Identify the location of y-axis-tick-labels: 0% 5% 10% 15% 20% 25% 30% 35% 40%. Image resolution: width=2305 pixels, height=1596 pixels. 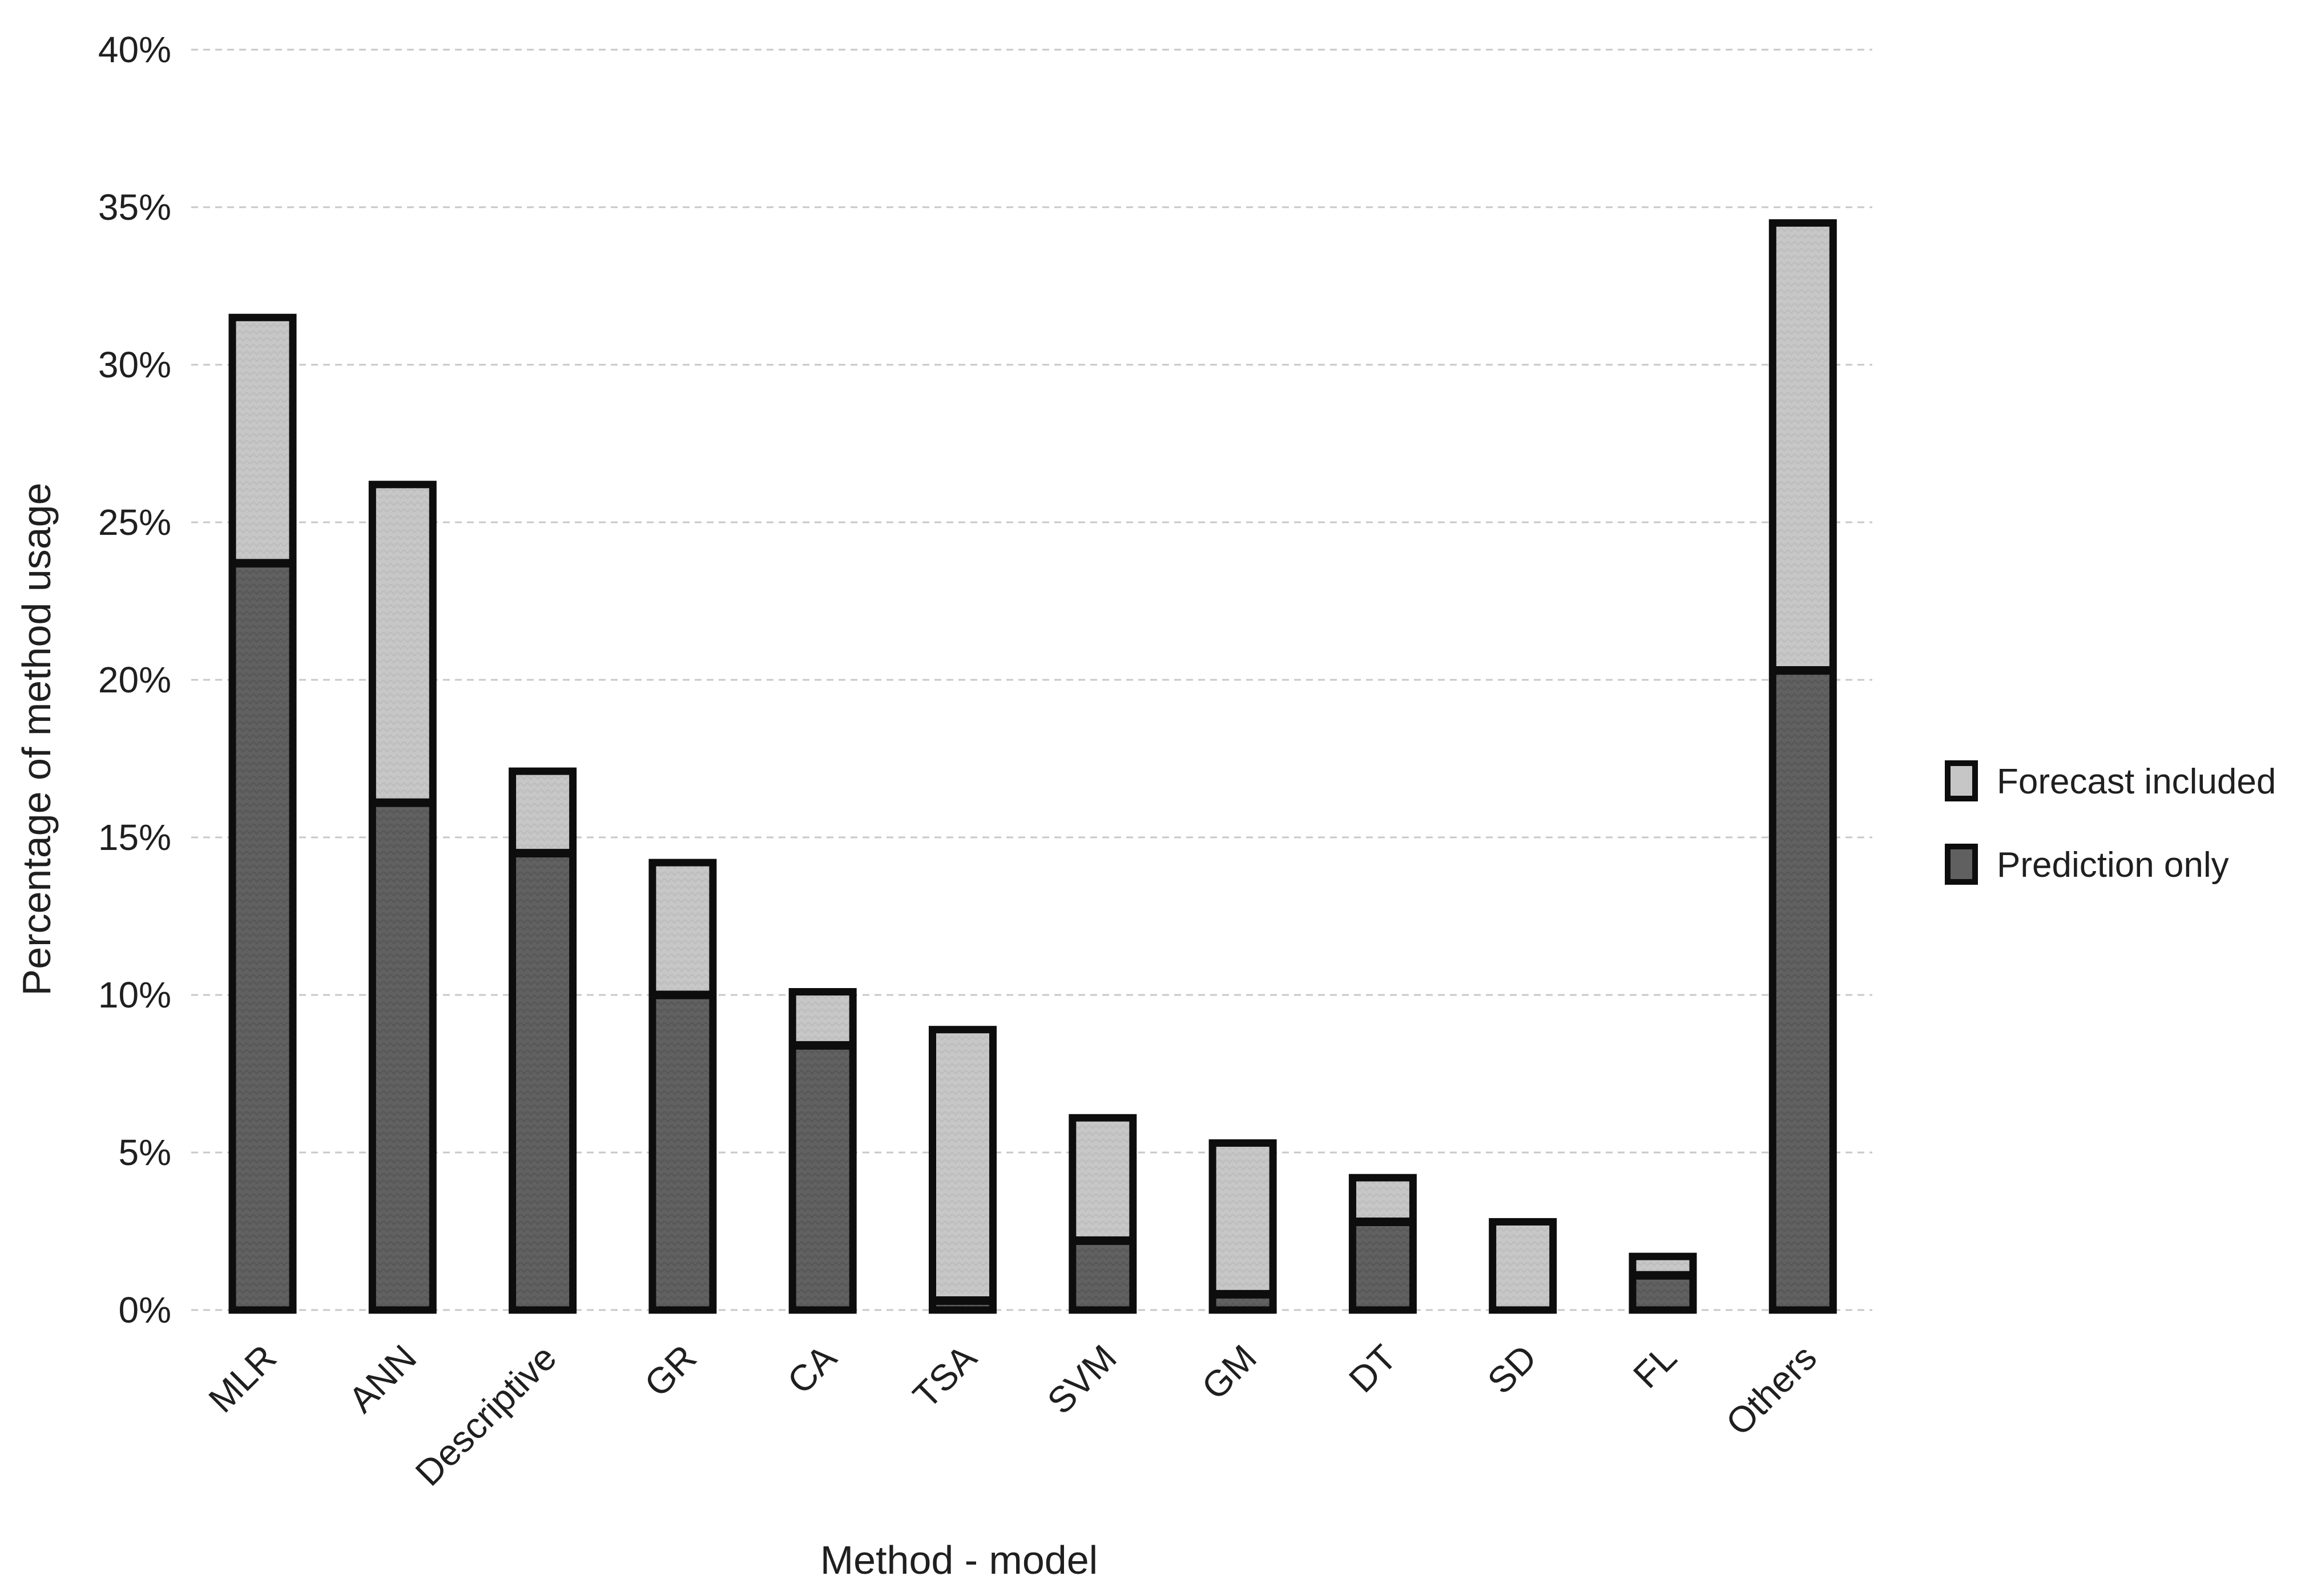
(134, 680).